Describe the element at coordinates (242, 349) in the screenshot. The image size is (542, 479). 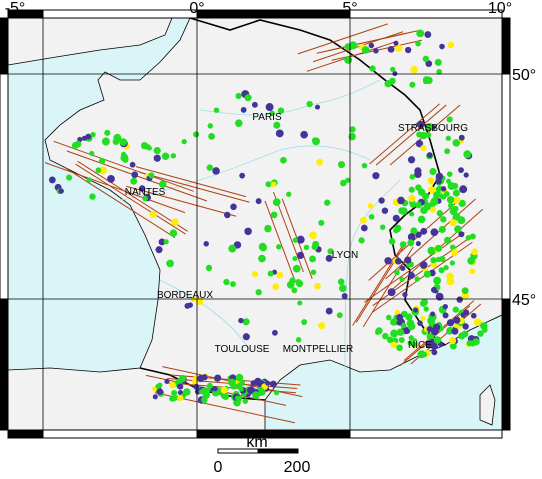
I see `city-label: TOULOUSE` at that location.